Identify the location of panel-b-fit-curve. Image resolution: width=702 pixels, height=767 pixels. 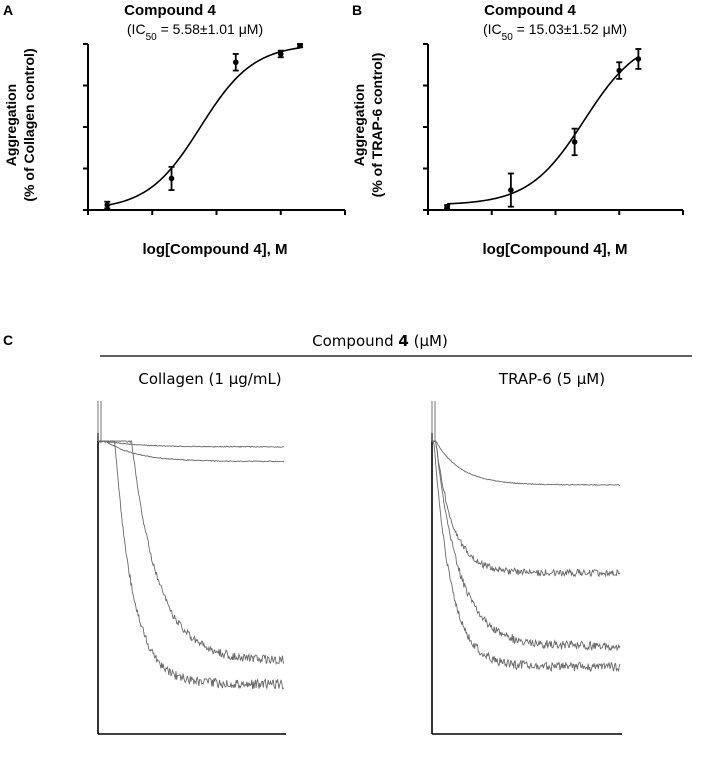
(543, 130).